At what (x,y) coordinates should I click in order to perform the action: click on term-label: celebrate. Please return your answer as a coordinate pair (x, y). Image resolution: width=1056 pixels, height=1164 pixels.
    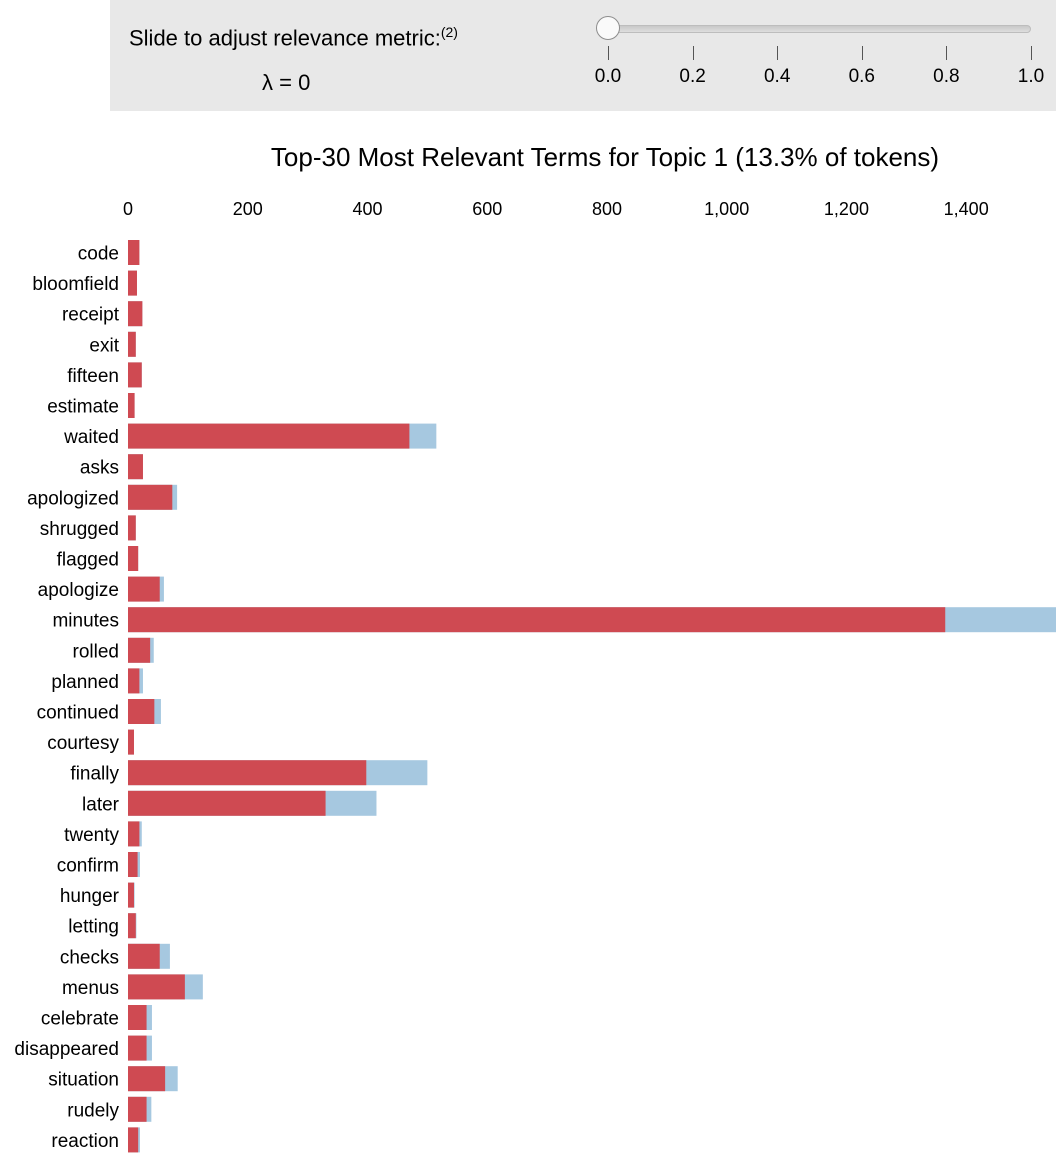
    Looking at the image, I should click on (80, 1019).